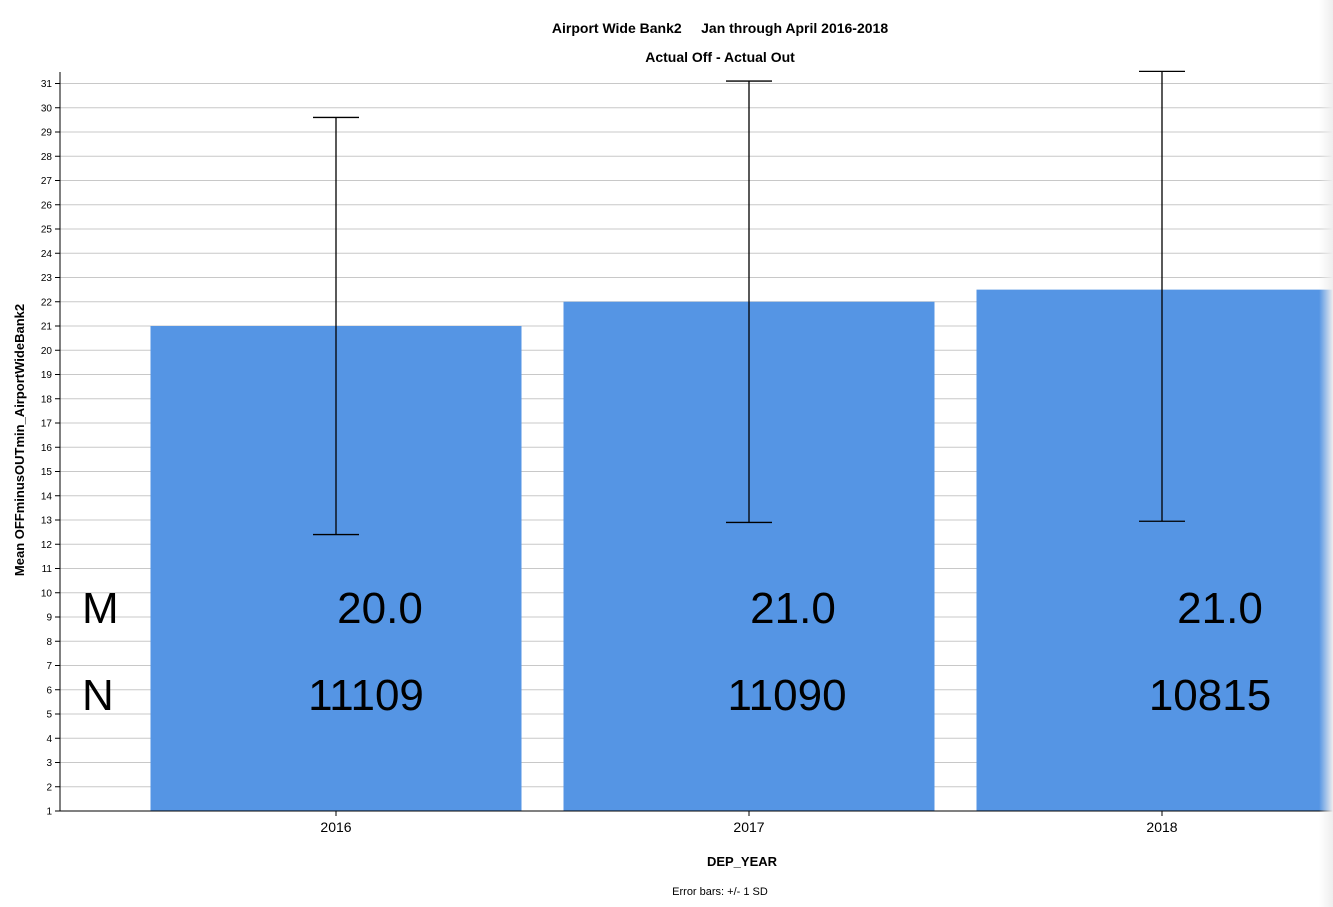  What do you see at coordinates (49, 618) in the screenshot?
I see `y-tick-label: 9` at bounding box center [49, 618].